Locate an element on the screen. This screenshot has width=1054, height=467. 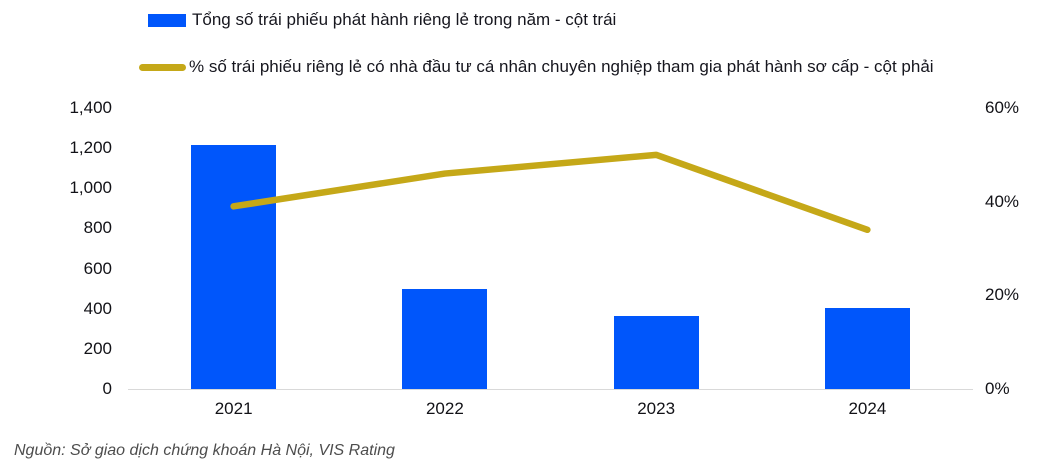
y-axis-left-tick-label: 400 is located at coordinates (97, 308).